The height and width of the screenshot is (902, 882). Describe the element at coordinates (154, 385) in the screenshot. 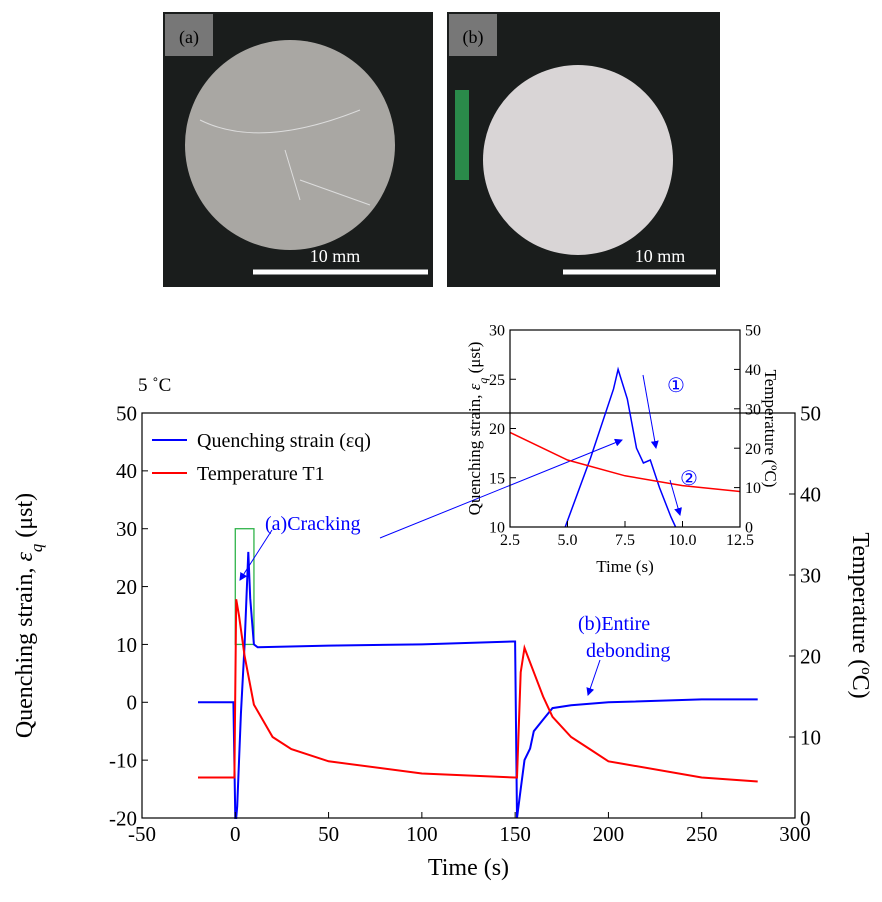

I see `chart-title: 5 ˚C` at that location.